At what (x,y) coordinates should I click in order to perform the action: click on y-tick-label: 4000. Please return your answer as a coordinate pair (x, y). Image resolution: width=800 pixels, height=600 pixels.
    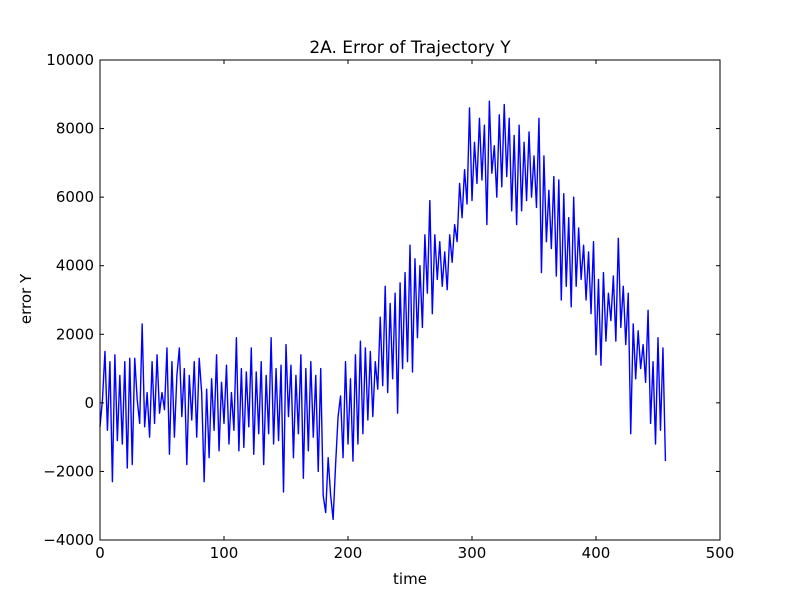
    Looking at the image, I should click on (75, 266).